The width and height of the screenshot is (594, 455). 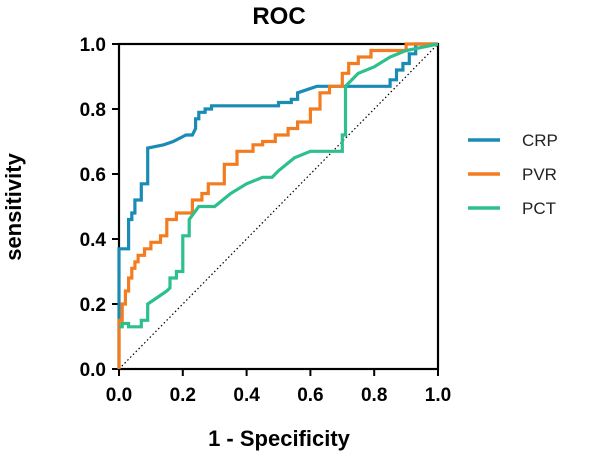 What do you see at coordinates (246, 395) in the screenshot?
I see `x-tick-label: 0.4` at bounding box center [246, 395].